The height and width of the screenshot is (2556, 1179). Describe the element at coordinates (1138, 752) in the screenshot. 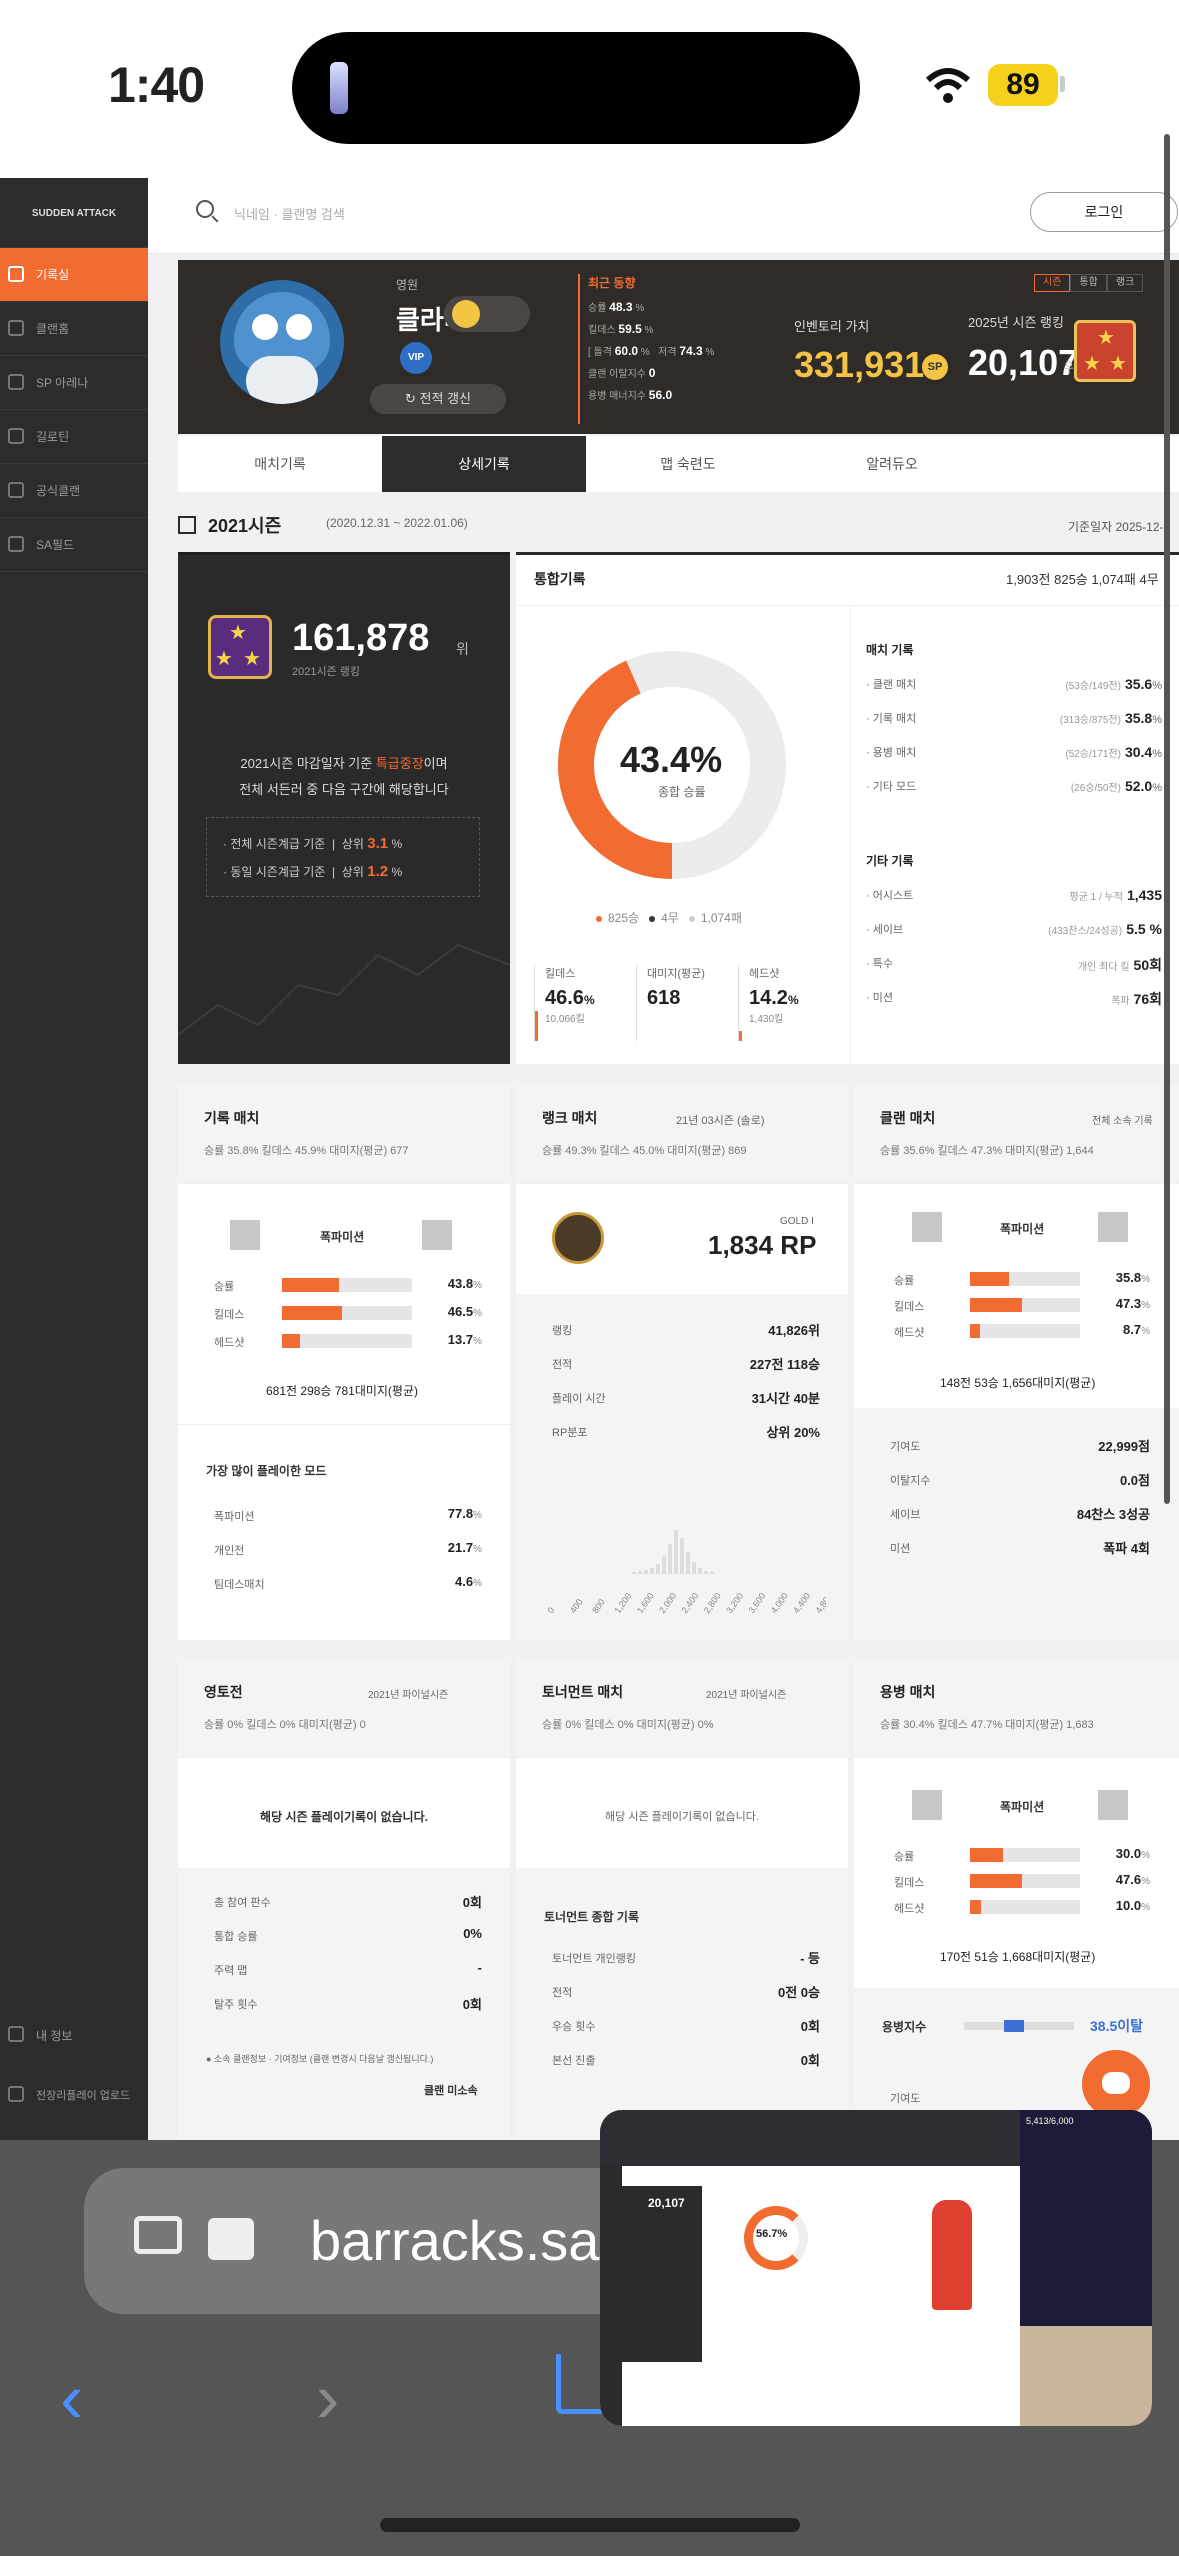

I see `row-value: 30.4` at that location.